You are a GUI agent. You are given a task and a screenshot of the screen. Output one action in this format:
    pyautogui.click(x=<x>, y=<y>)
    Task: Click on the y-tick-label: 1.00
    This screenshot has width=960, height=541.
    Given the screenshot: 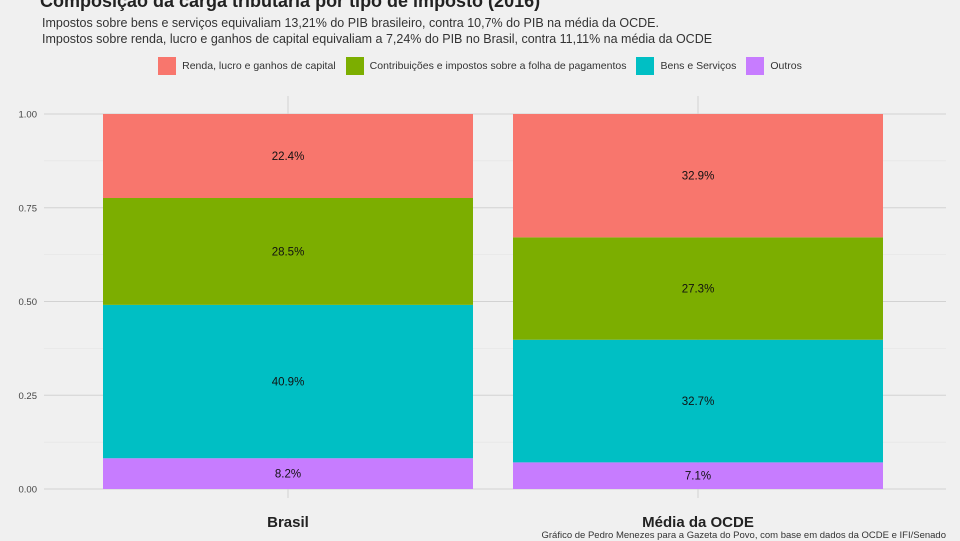 What is the action you would take?
    pyautogui.click(x=28, y=115)
    